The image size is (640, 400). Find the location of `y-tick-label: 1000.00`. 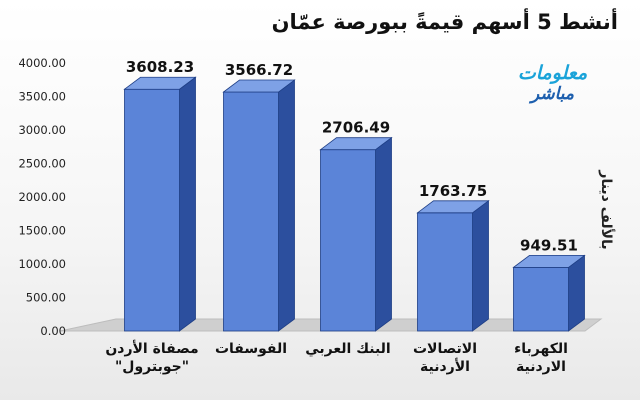

y-tick-label: 1000.00 is located at coordinates (42, 264).